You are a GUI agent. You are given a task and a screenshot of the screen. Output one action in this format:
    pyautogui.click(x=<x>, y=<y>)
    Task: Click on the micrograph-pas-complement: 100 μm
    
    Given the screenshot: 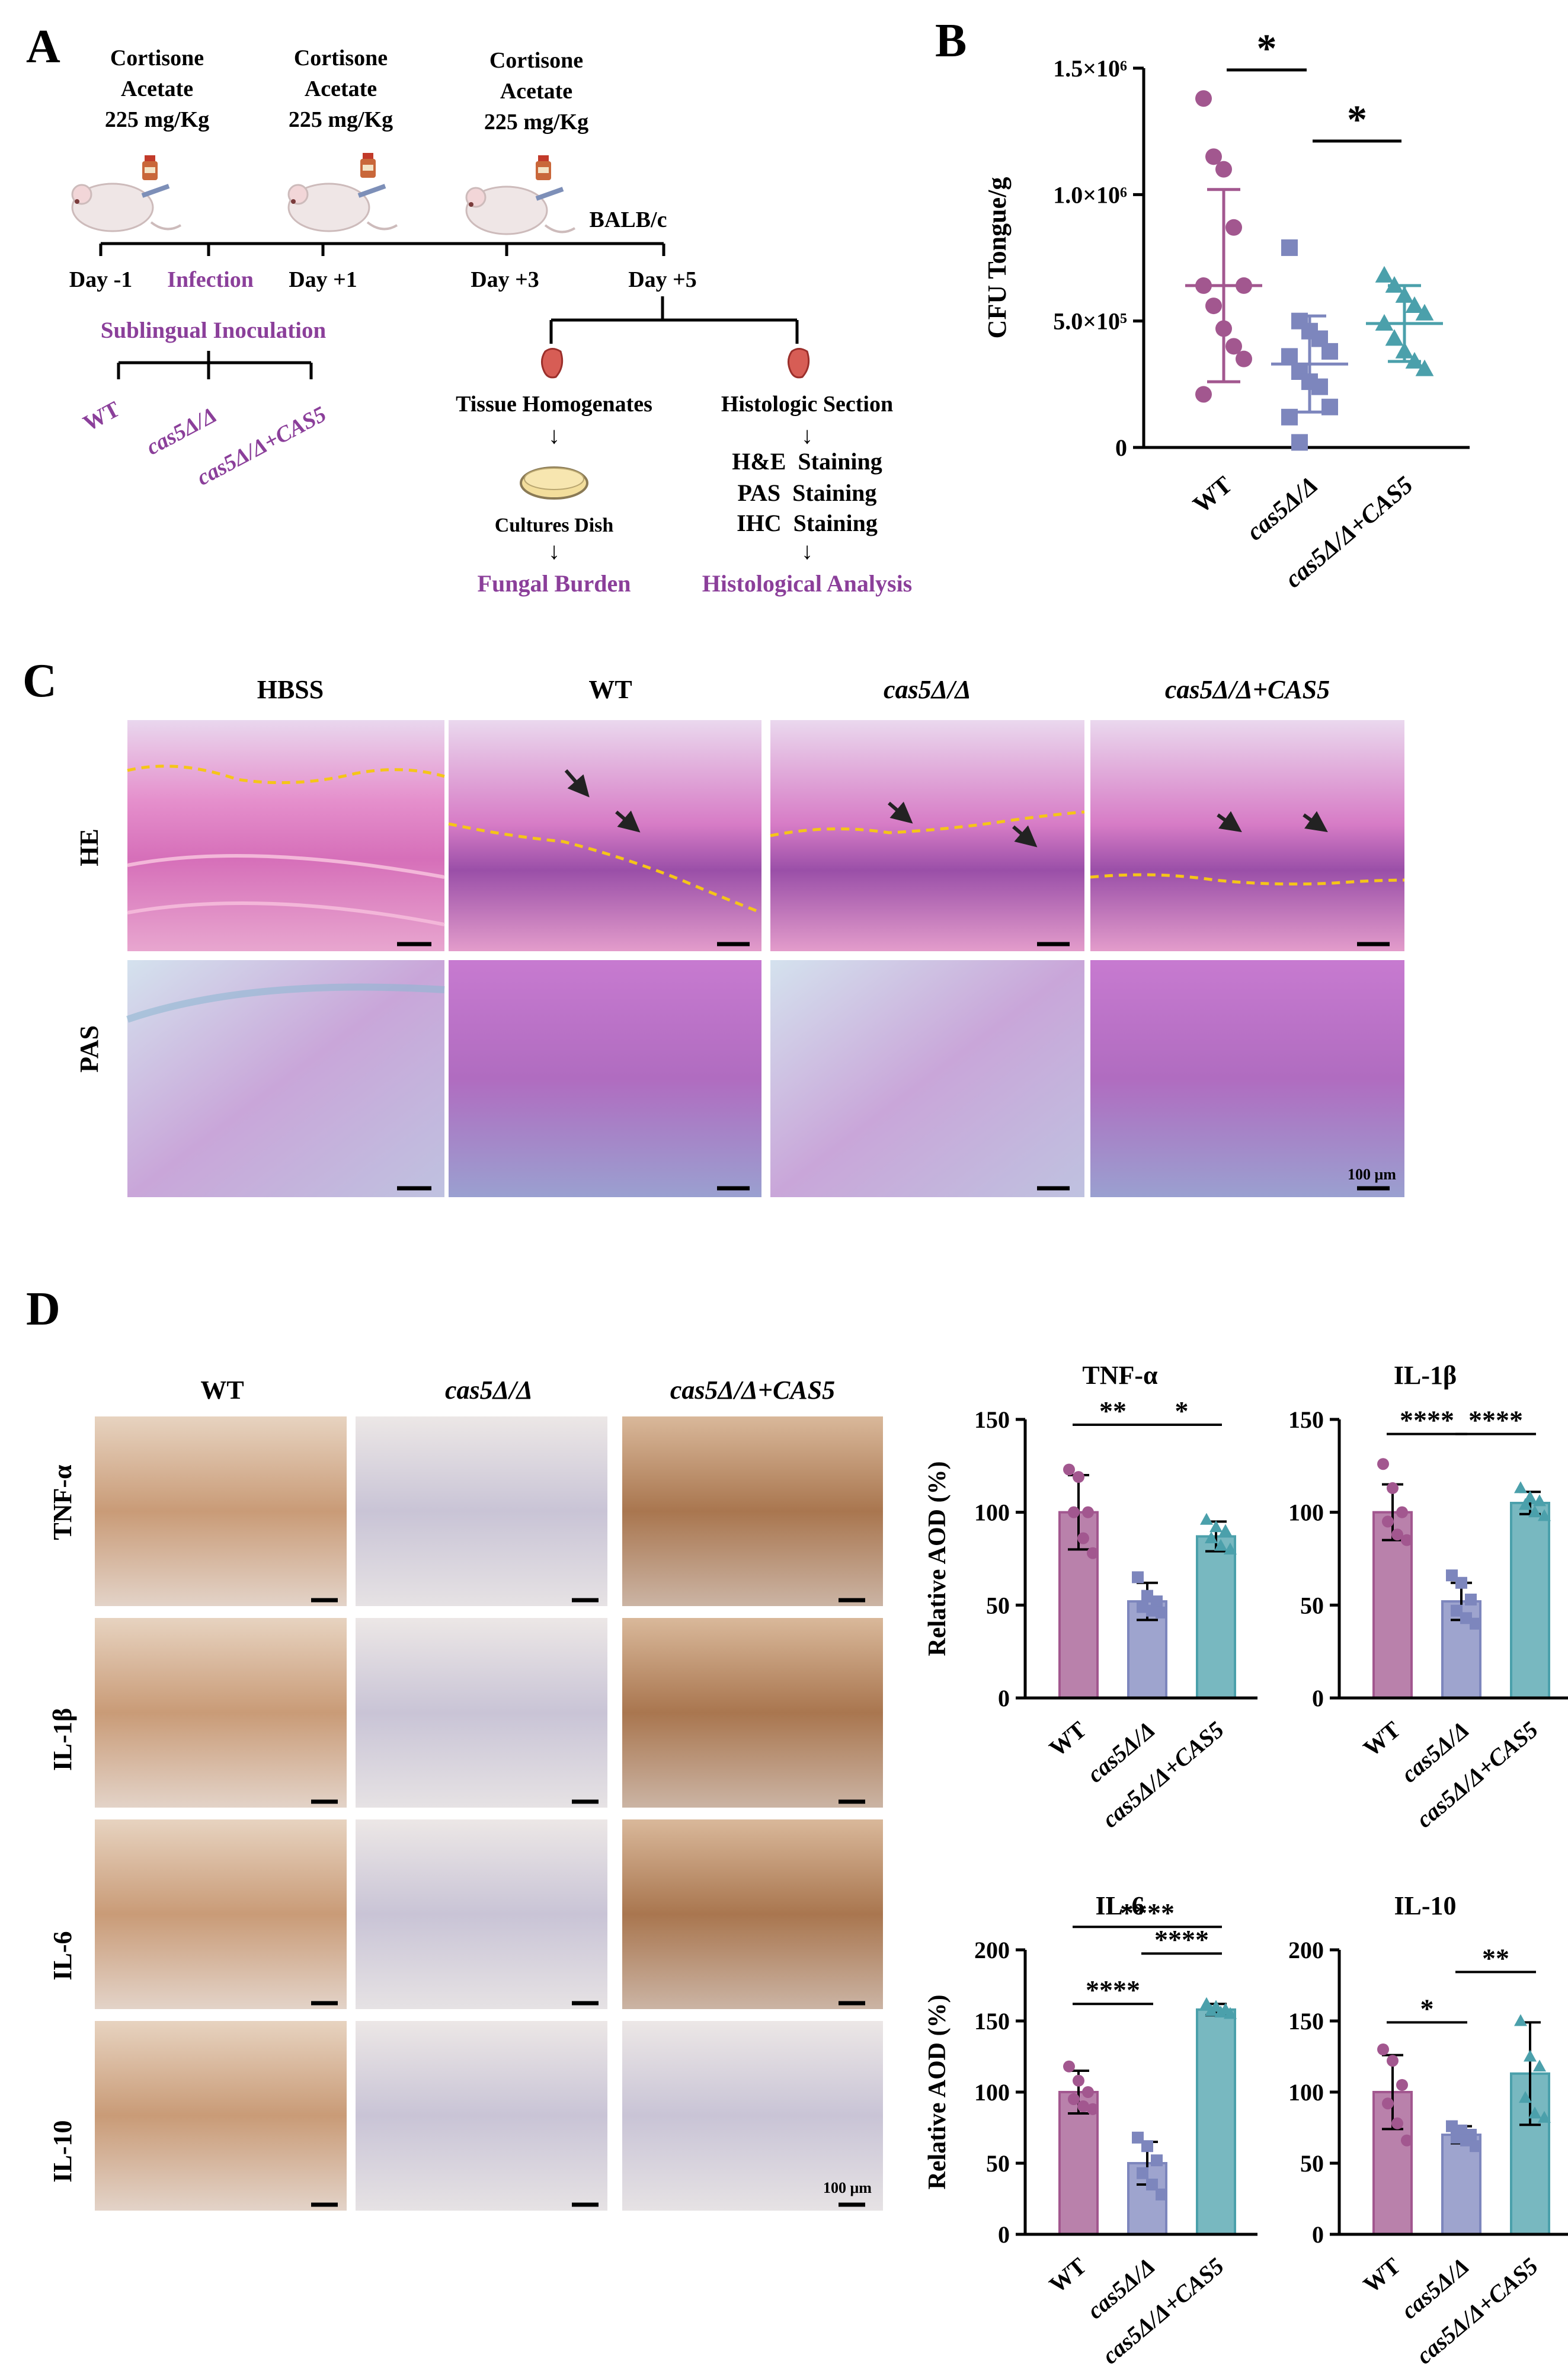 What is the action you would take?
    pyautogui.click(x=1247, y=1078)
    